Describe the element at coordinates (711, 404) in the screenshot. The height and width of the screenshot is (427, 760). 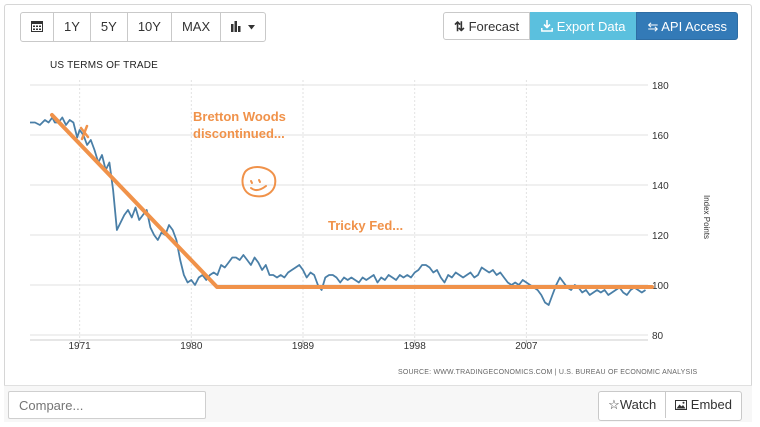
I see `embed-label: Embed` at that location.